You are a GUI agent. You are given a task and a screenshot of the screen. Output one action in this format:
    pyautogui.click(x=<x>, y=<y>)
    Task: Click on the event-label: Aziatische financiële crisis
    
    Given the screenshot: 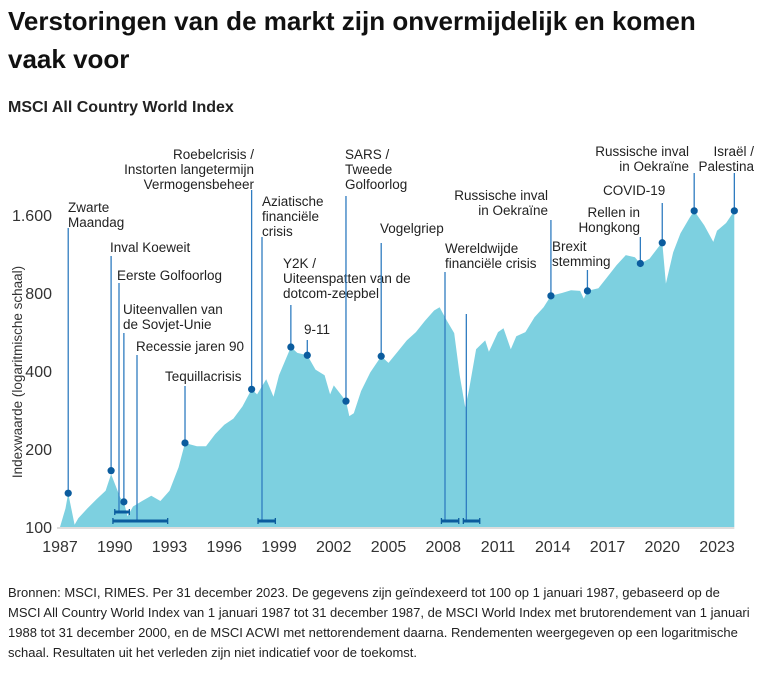 What is the action you would take?
    pyautogui.click(x=293, y=216)
    